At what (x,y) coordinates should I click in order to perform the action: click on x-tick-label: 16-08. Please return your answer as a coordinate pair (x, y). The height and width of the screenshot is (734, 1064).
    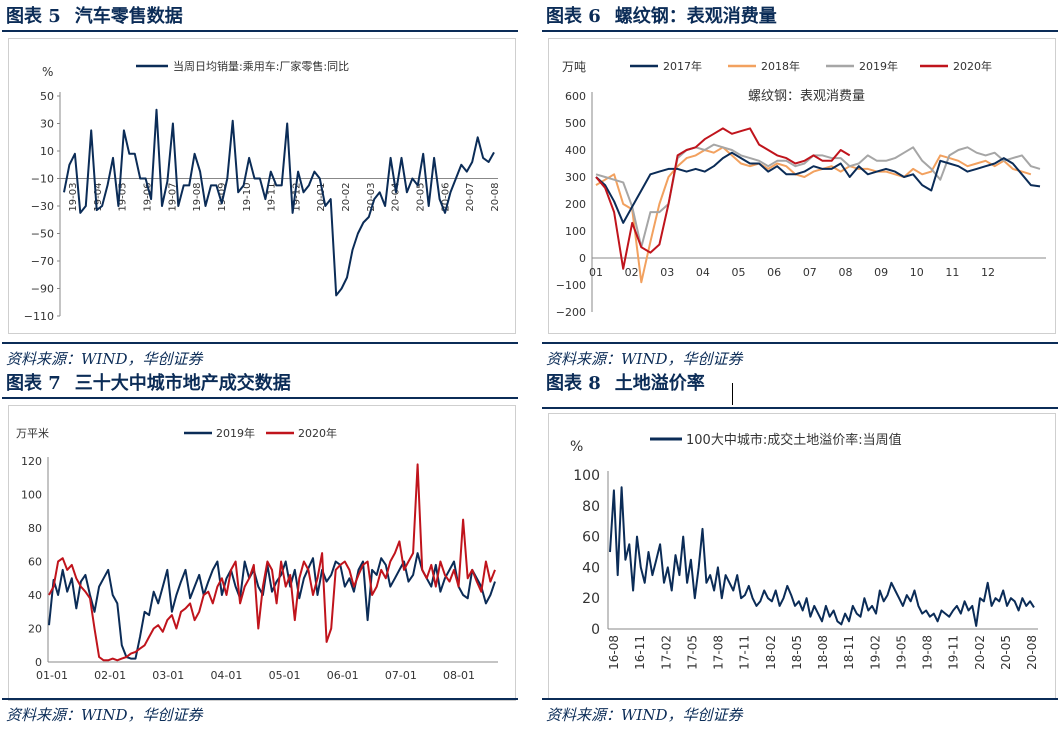
    Looking at the image, I should click on (614, 652).